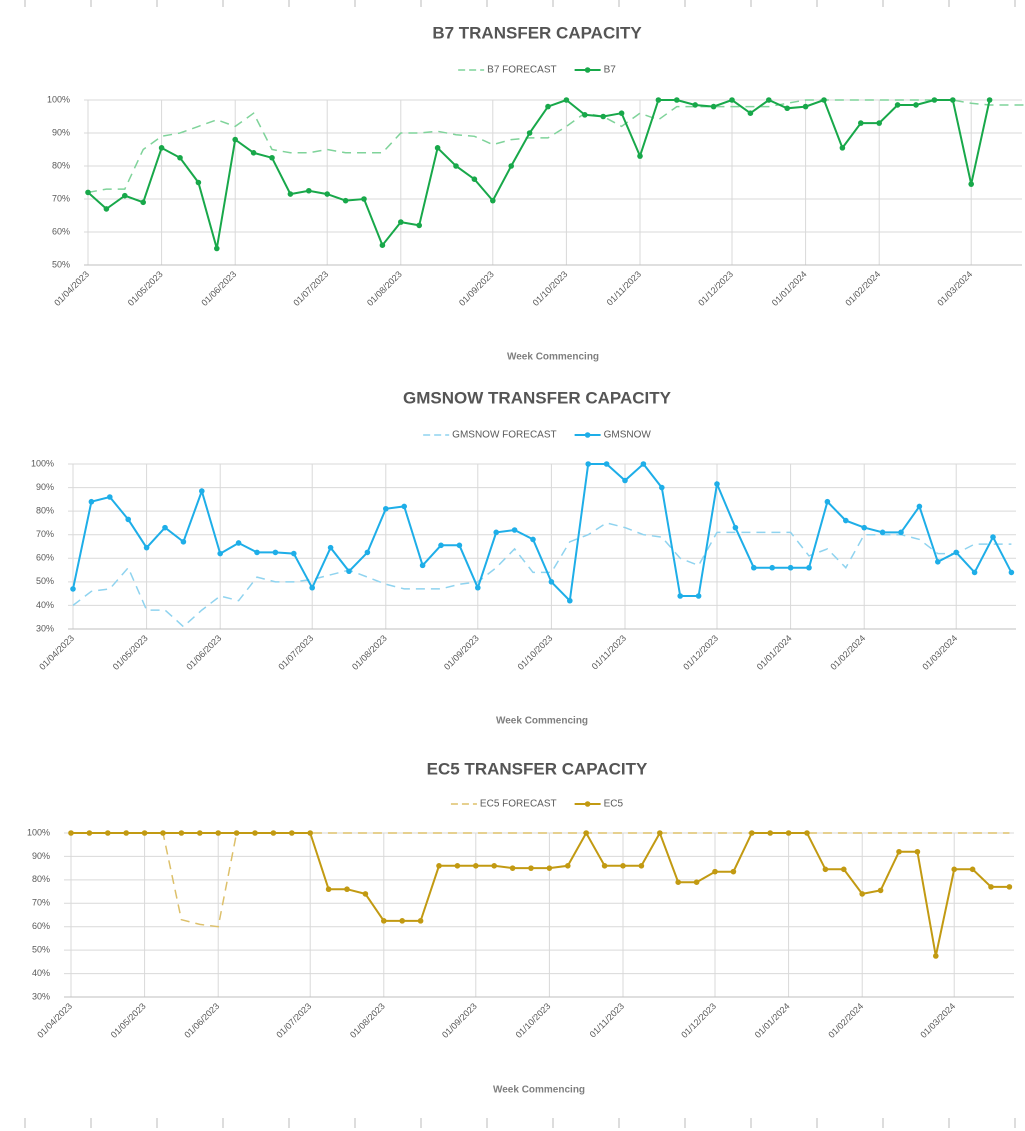 This screenshot has width=1025, height=1131. What do you see at coordinates (41, 856) in the screenshot?
I see `y-tick-label: 90%` at bounding box center [41, 856].